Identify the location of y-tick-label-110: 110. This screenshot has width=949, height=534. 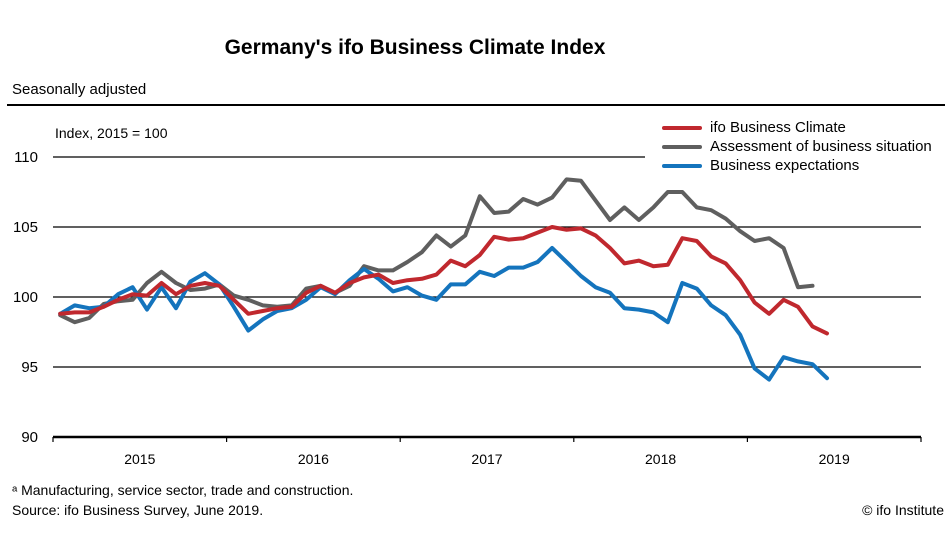
(26, 157).